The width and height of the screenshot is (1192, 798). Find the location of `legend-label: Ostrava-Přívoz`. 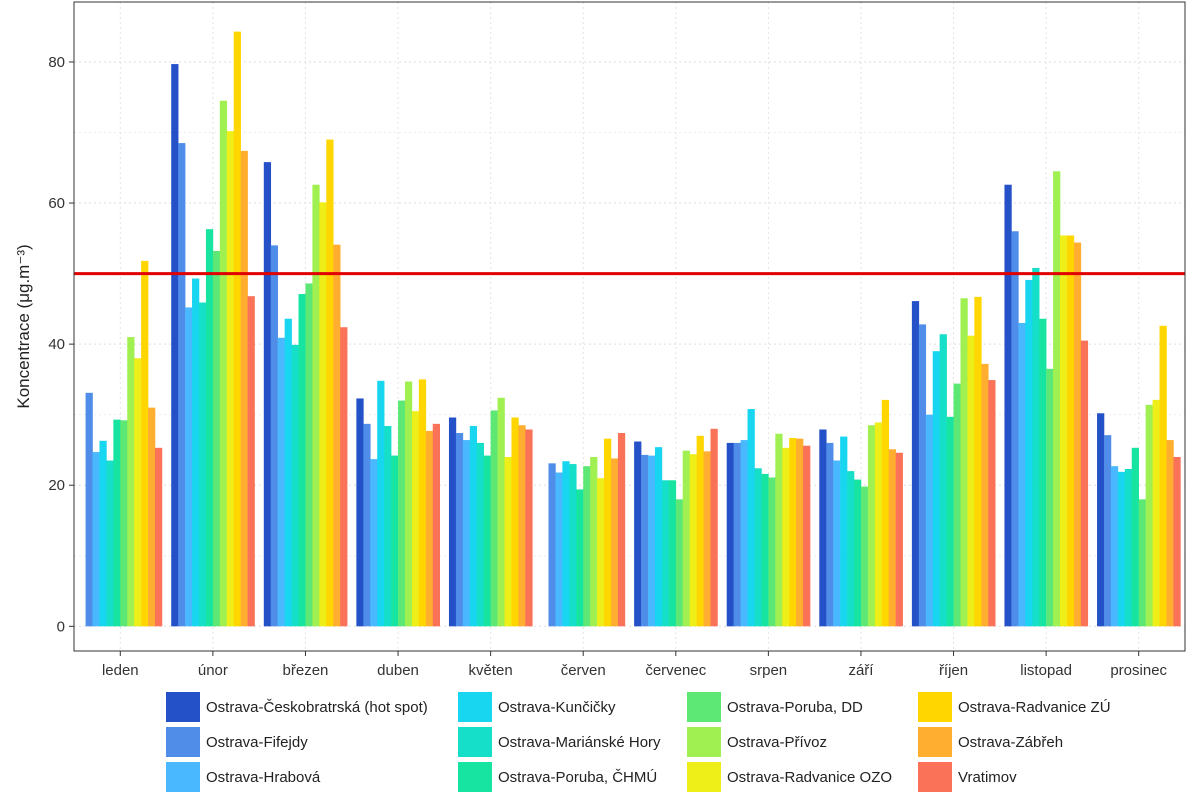

legend-label: Ostrava-Přívoz is located at coordinates (777, 742).